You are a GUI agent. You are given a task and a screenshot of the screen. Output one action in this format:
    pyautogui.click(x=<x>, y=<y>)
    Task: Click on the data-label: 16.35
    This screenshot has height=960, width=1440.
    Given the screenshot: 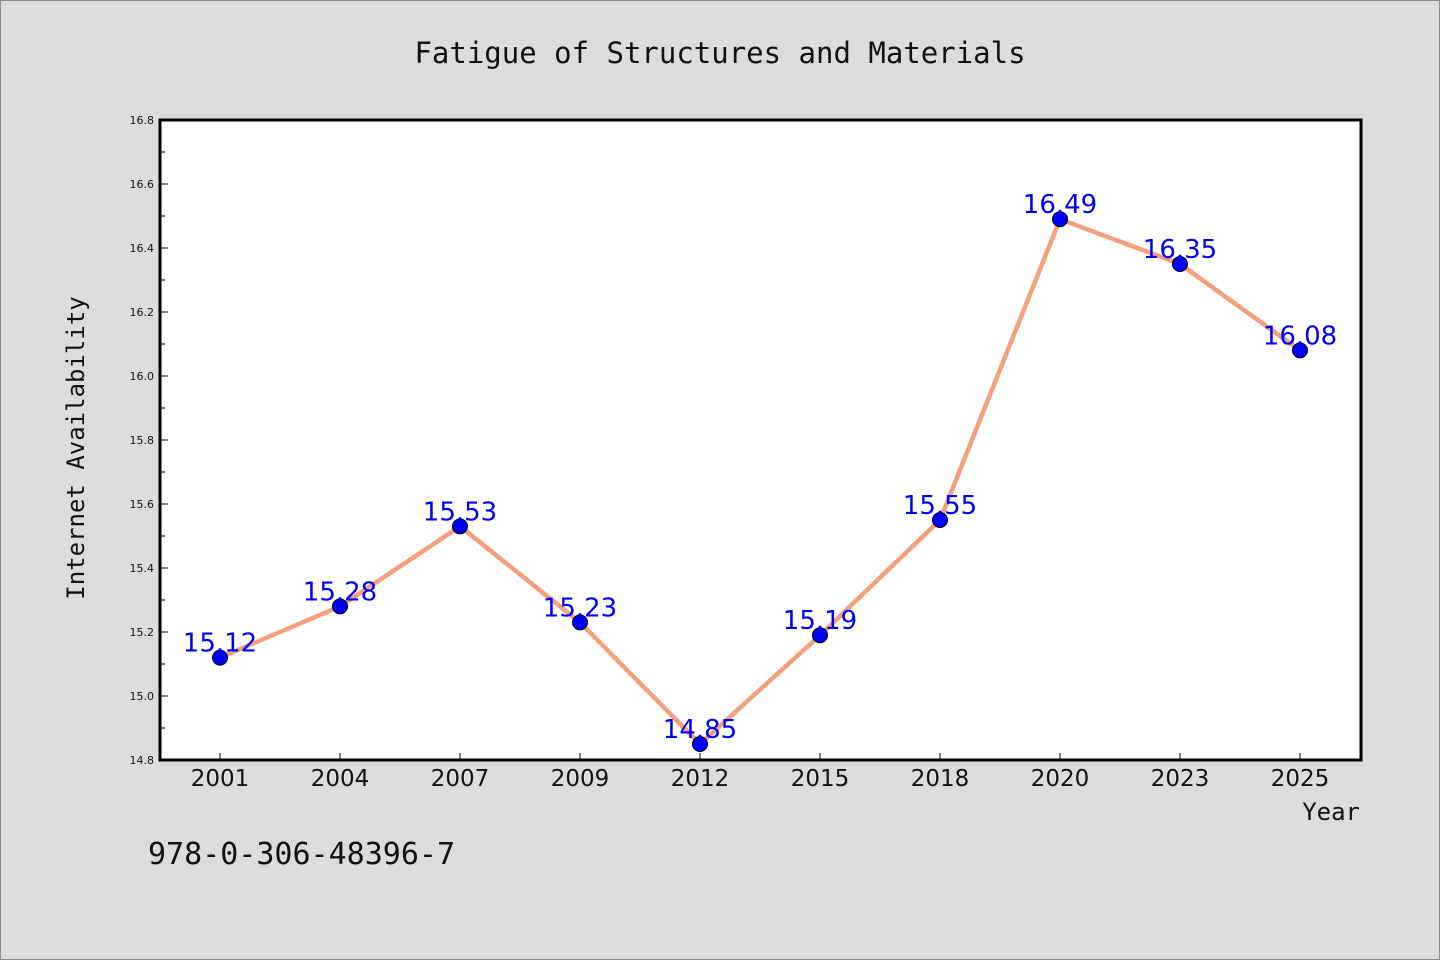 What is the action you would take?
    pyautogui.click(x=1180, y=250)
    